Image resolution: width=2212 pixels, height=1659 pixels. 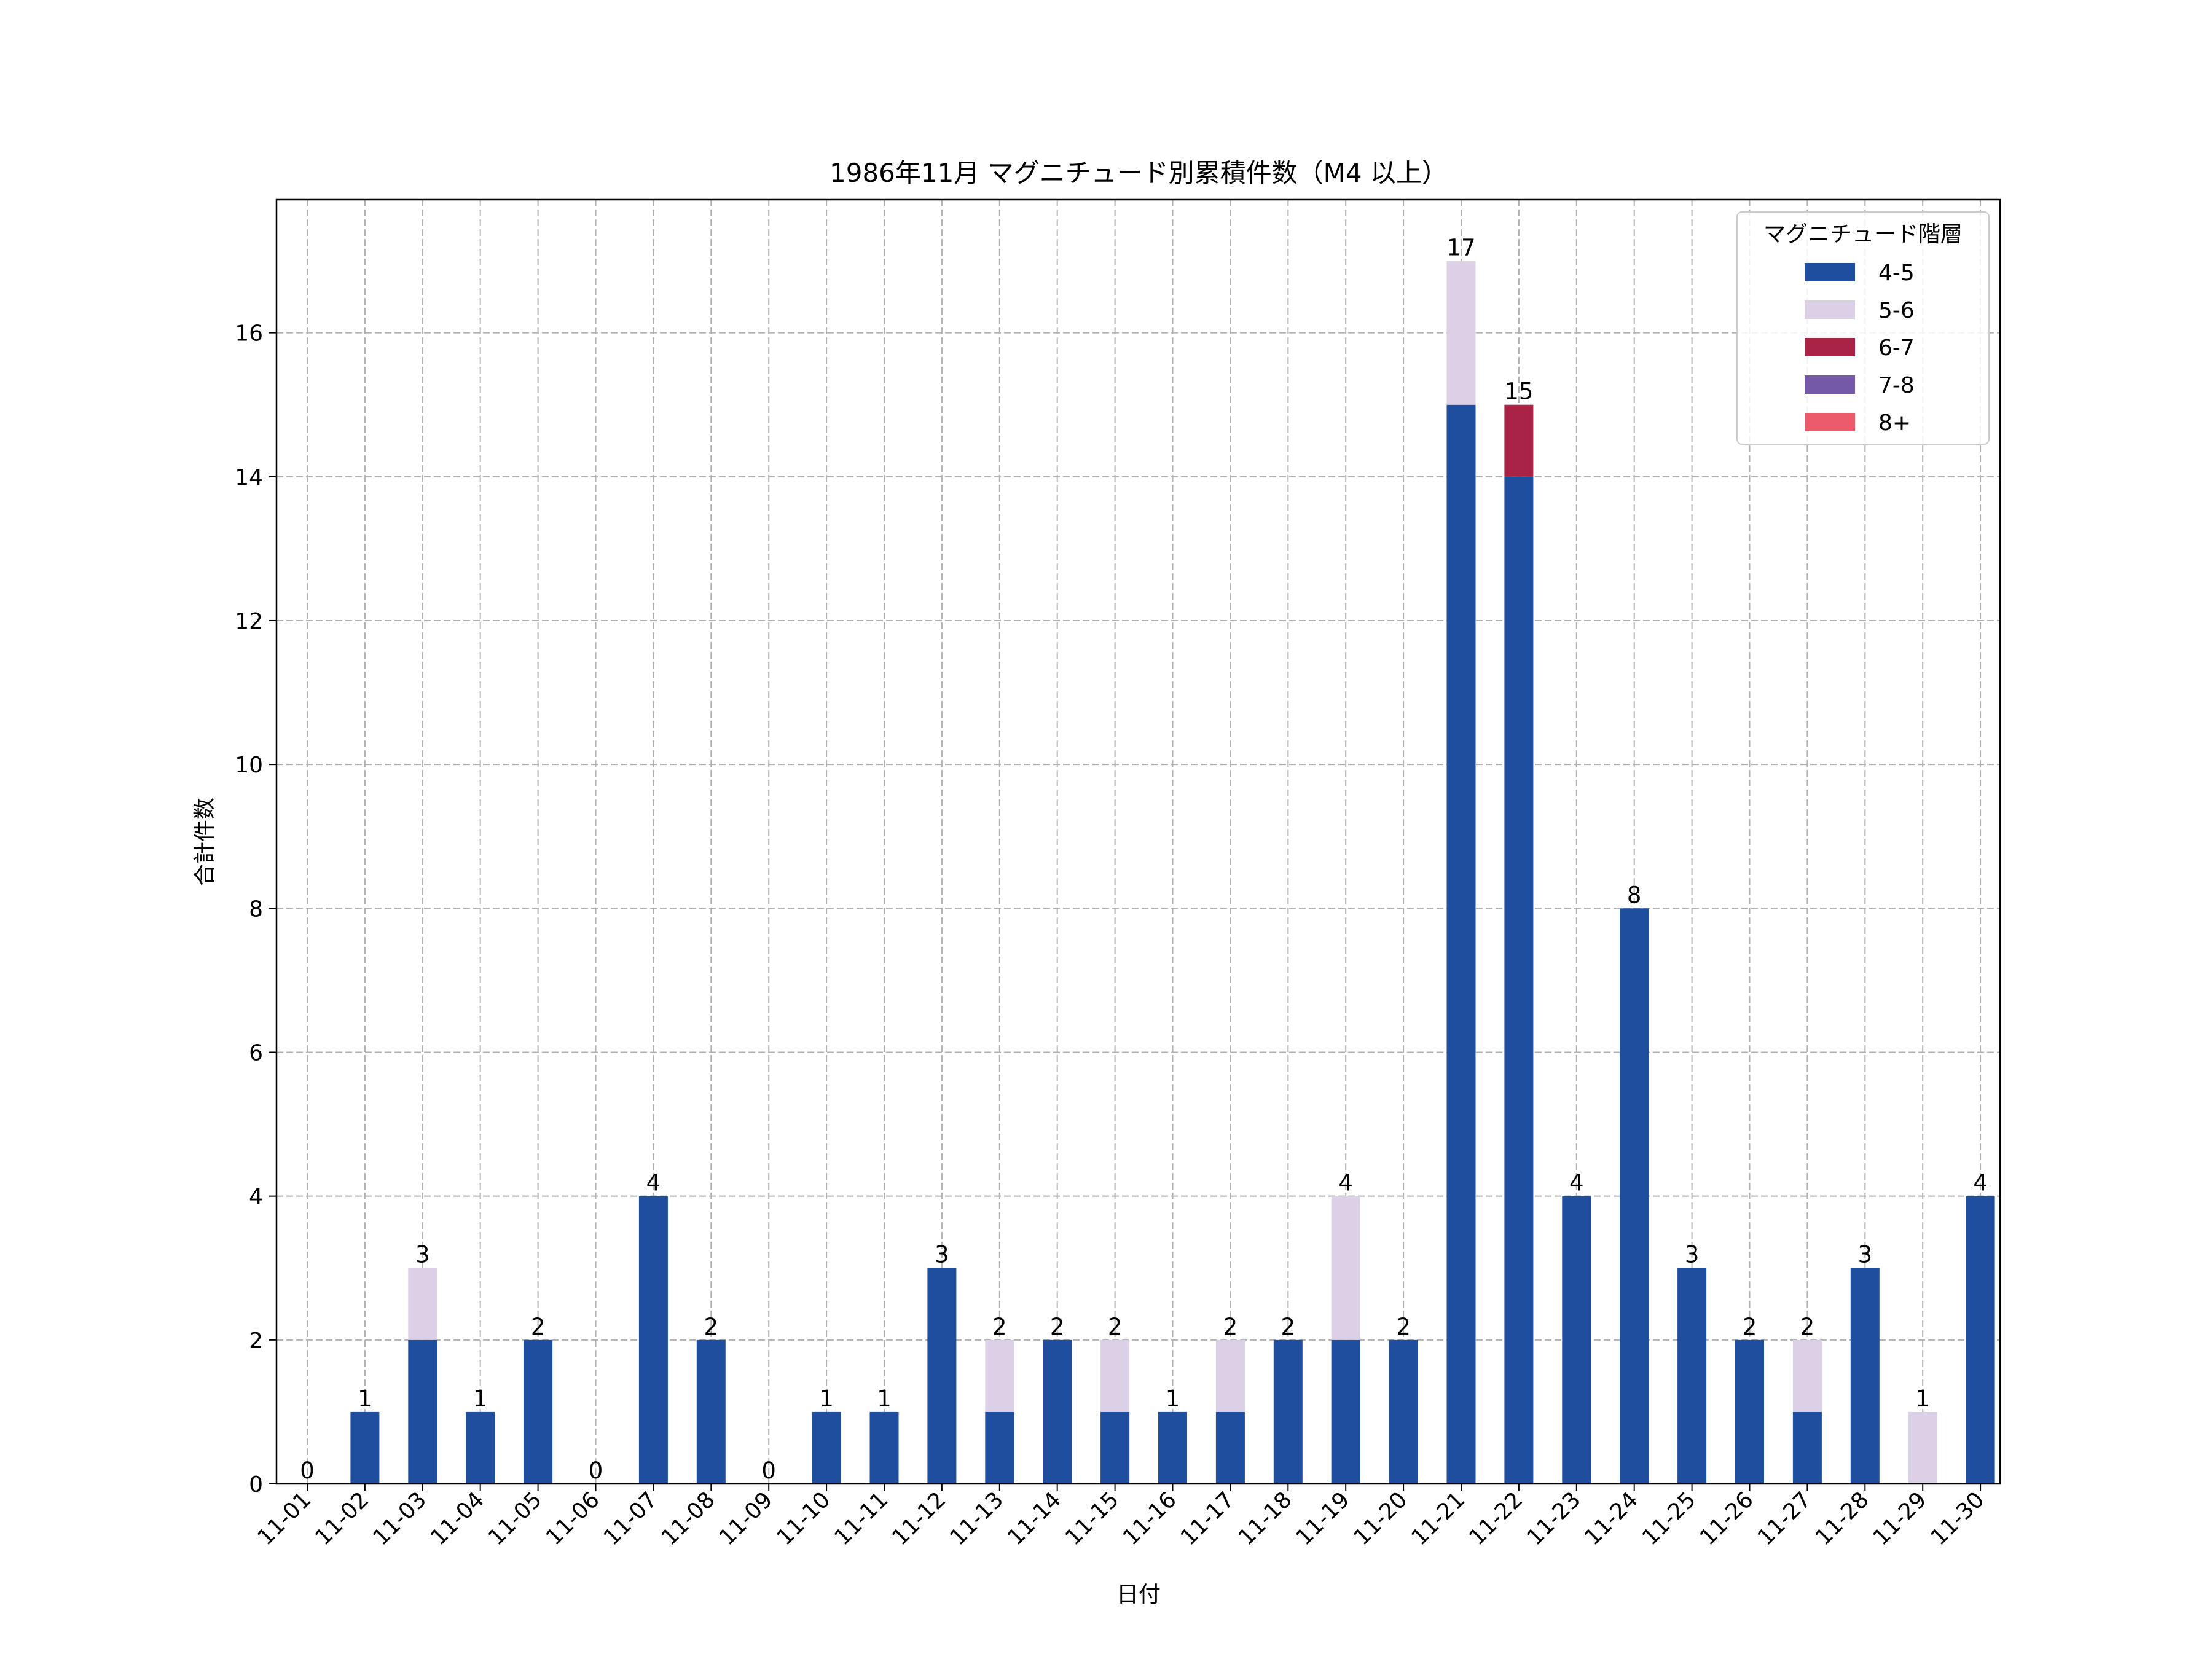 What do you see at coordinates (1896, 310) in the screenshot?
I see `legend-label: 5-6` at bounding box center [1896, 310].